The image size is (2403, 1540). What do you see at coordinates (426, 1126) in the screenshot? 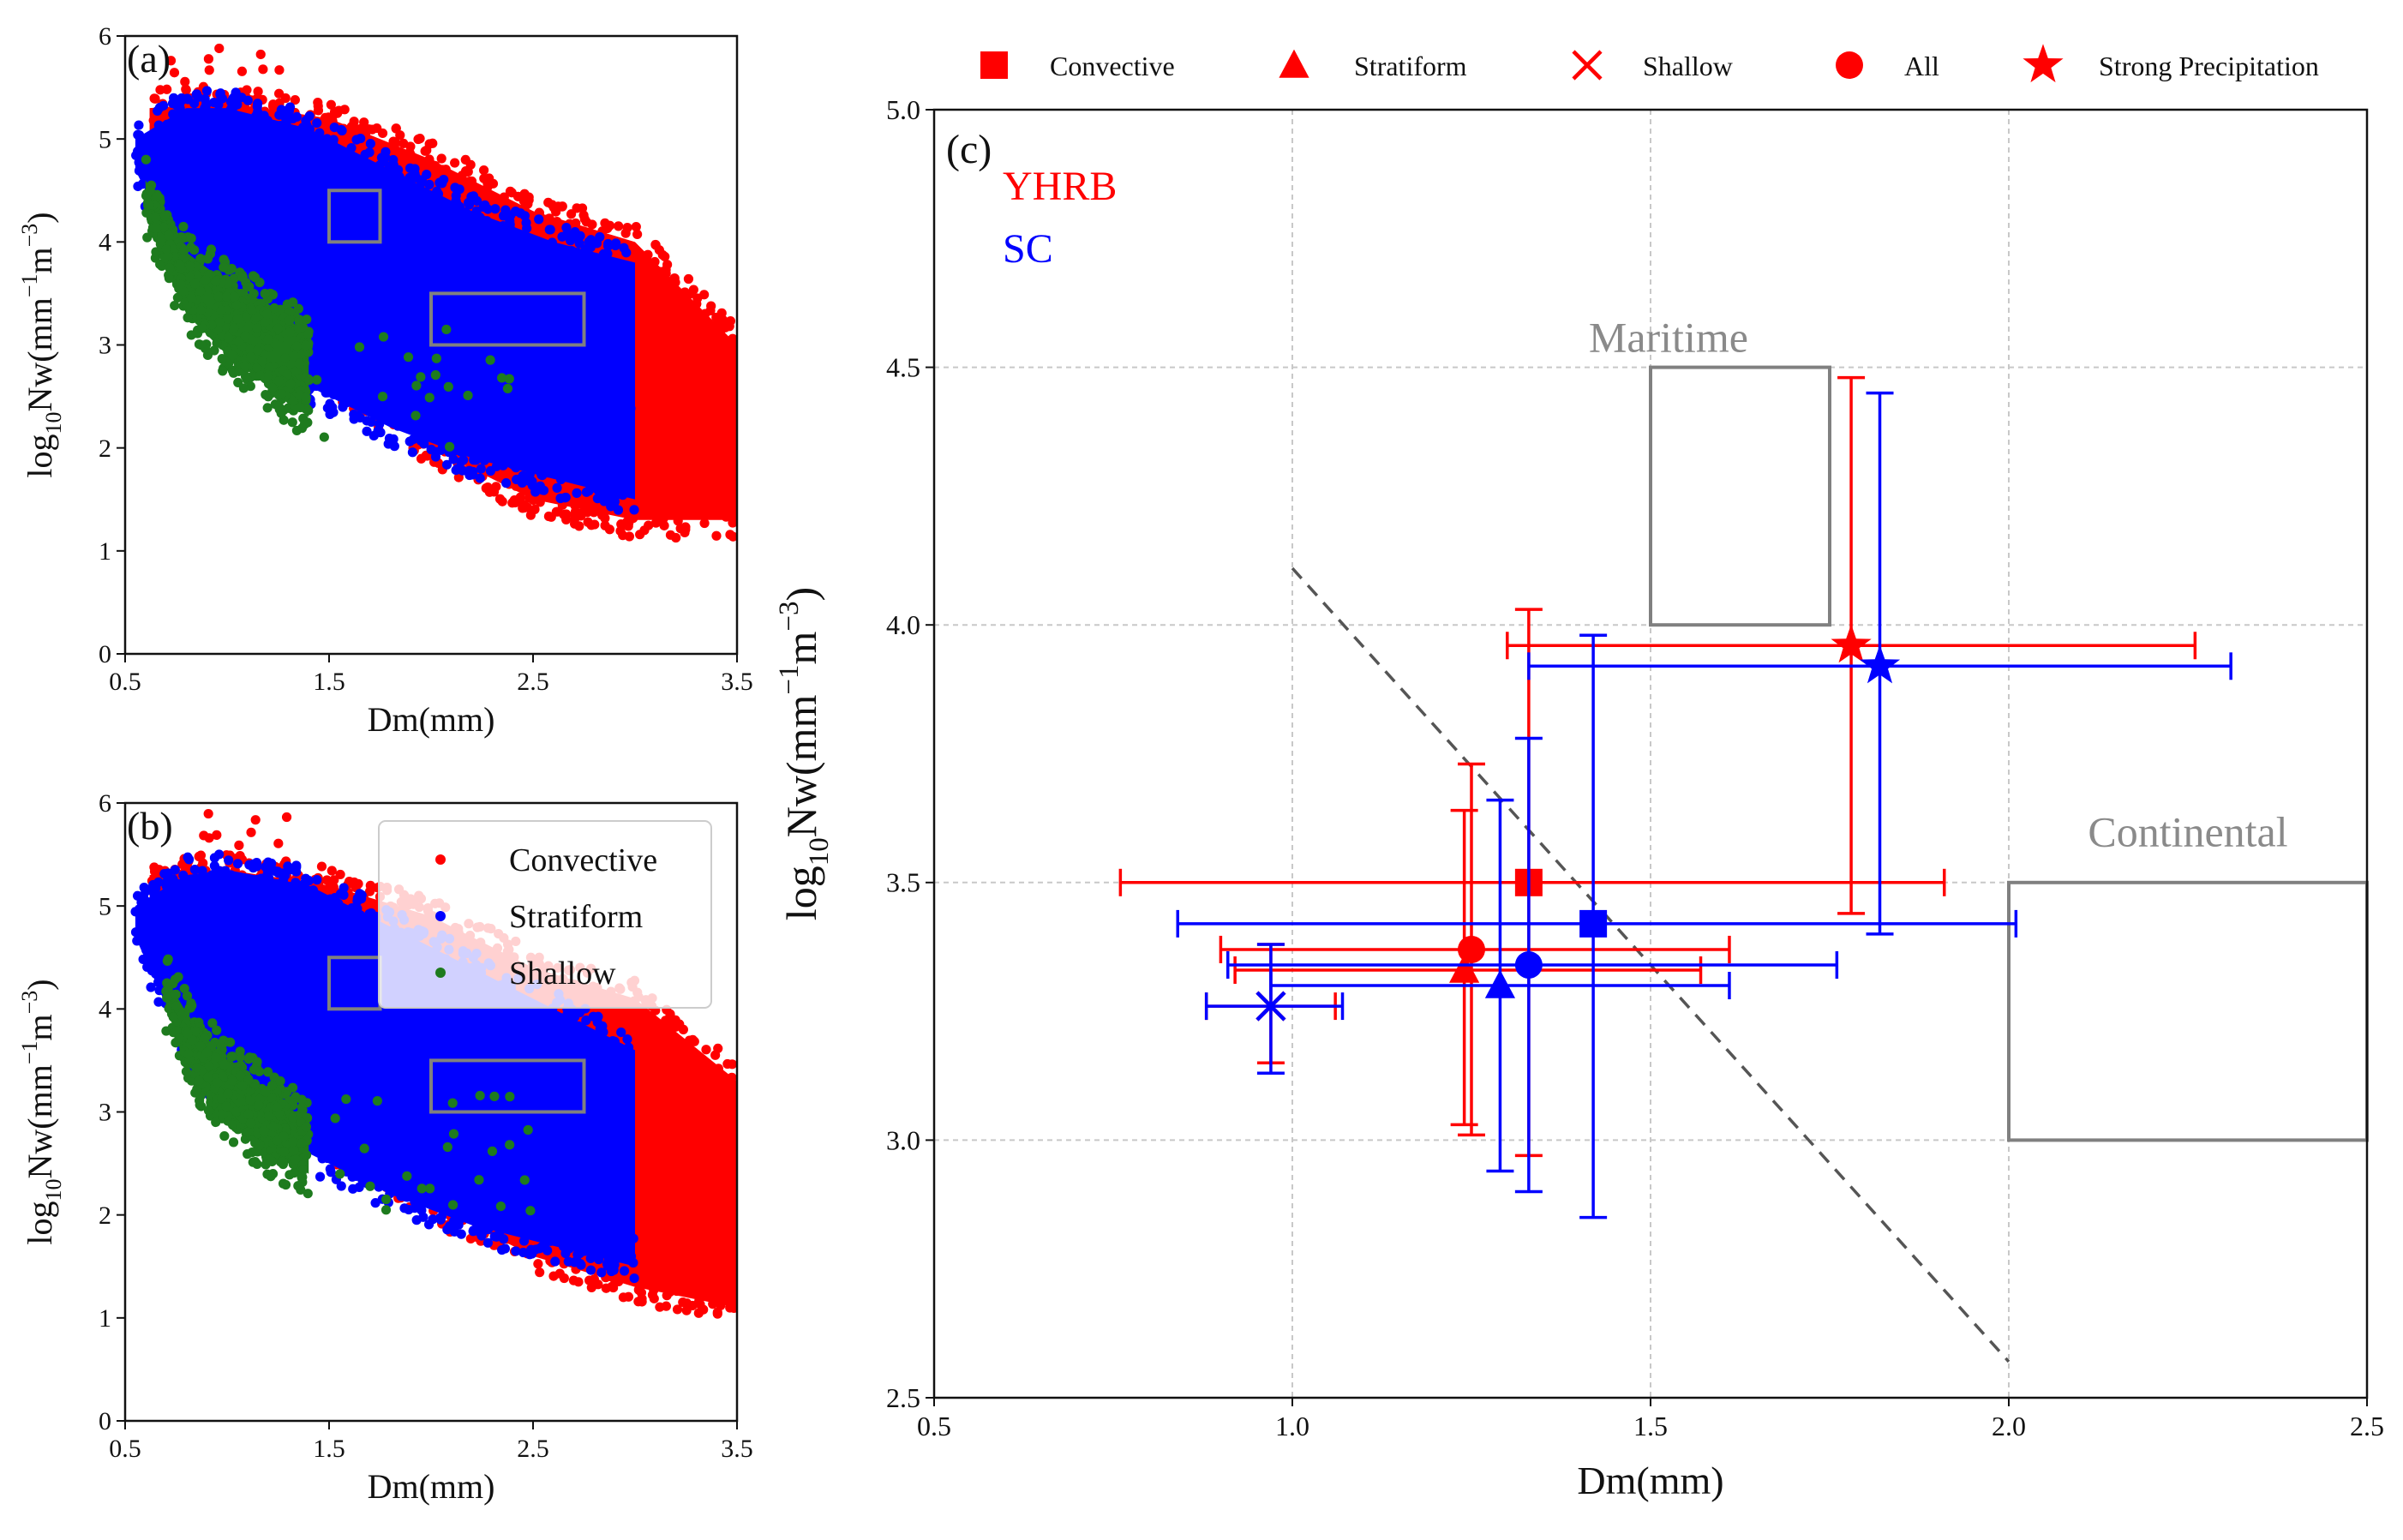
I see `axes-ticks: 0.5 1.5 2.5 3.5 0 1 2 3 4 5 6` at bounding box center [426, 1126].